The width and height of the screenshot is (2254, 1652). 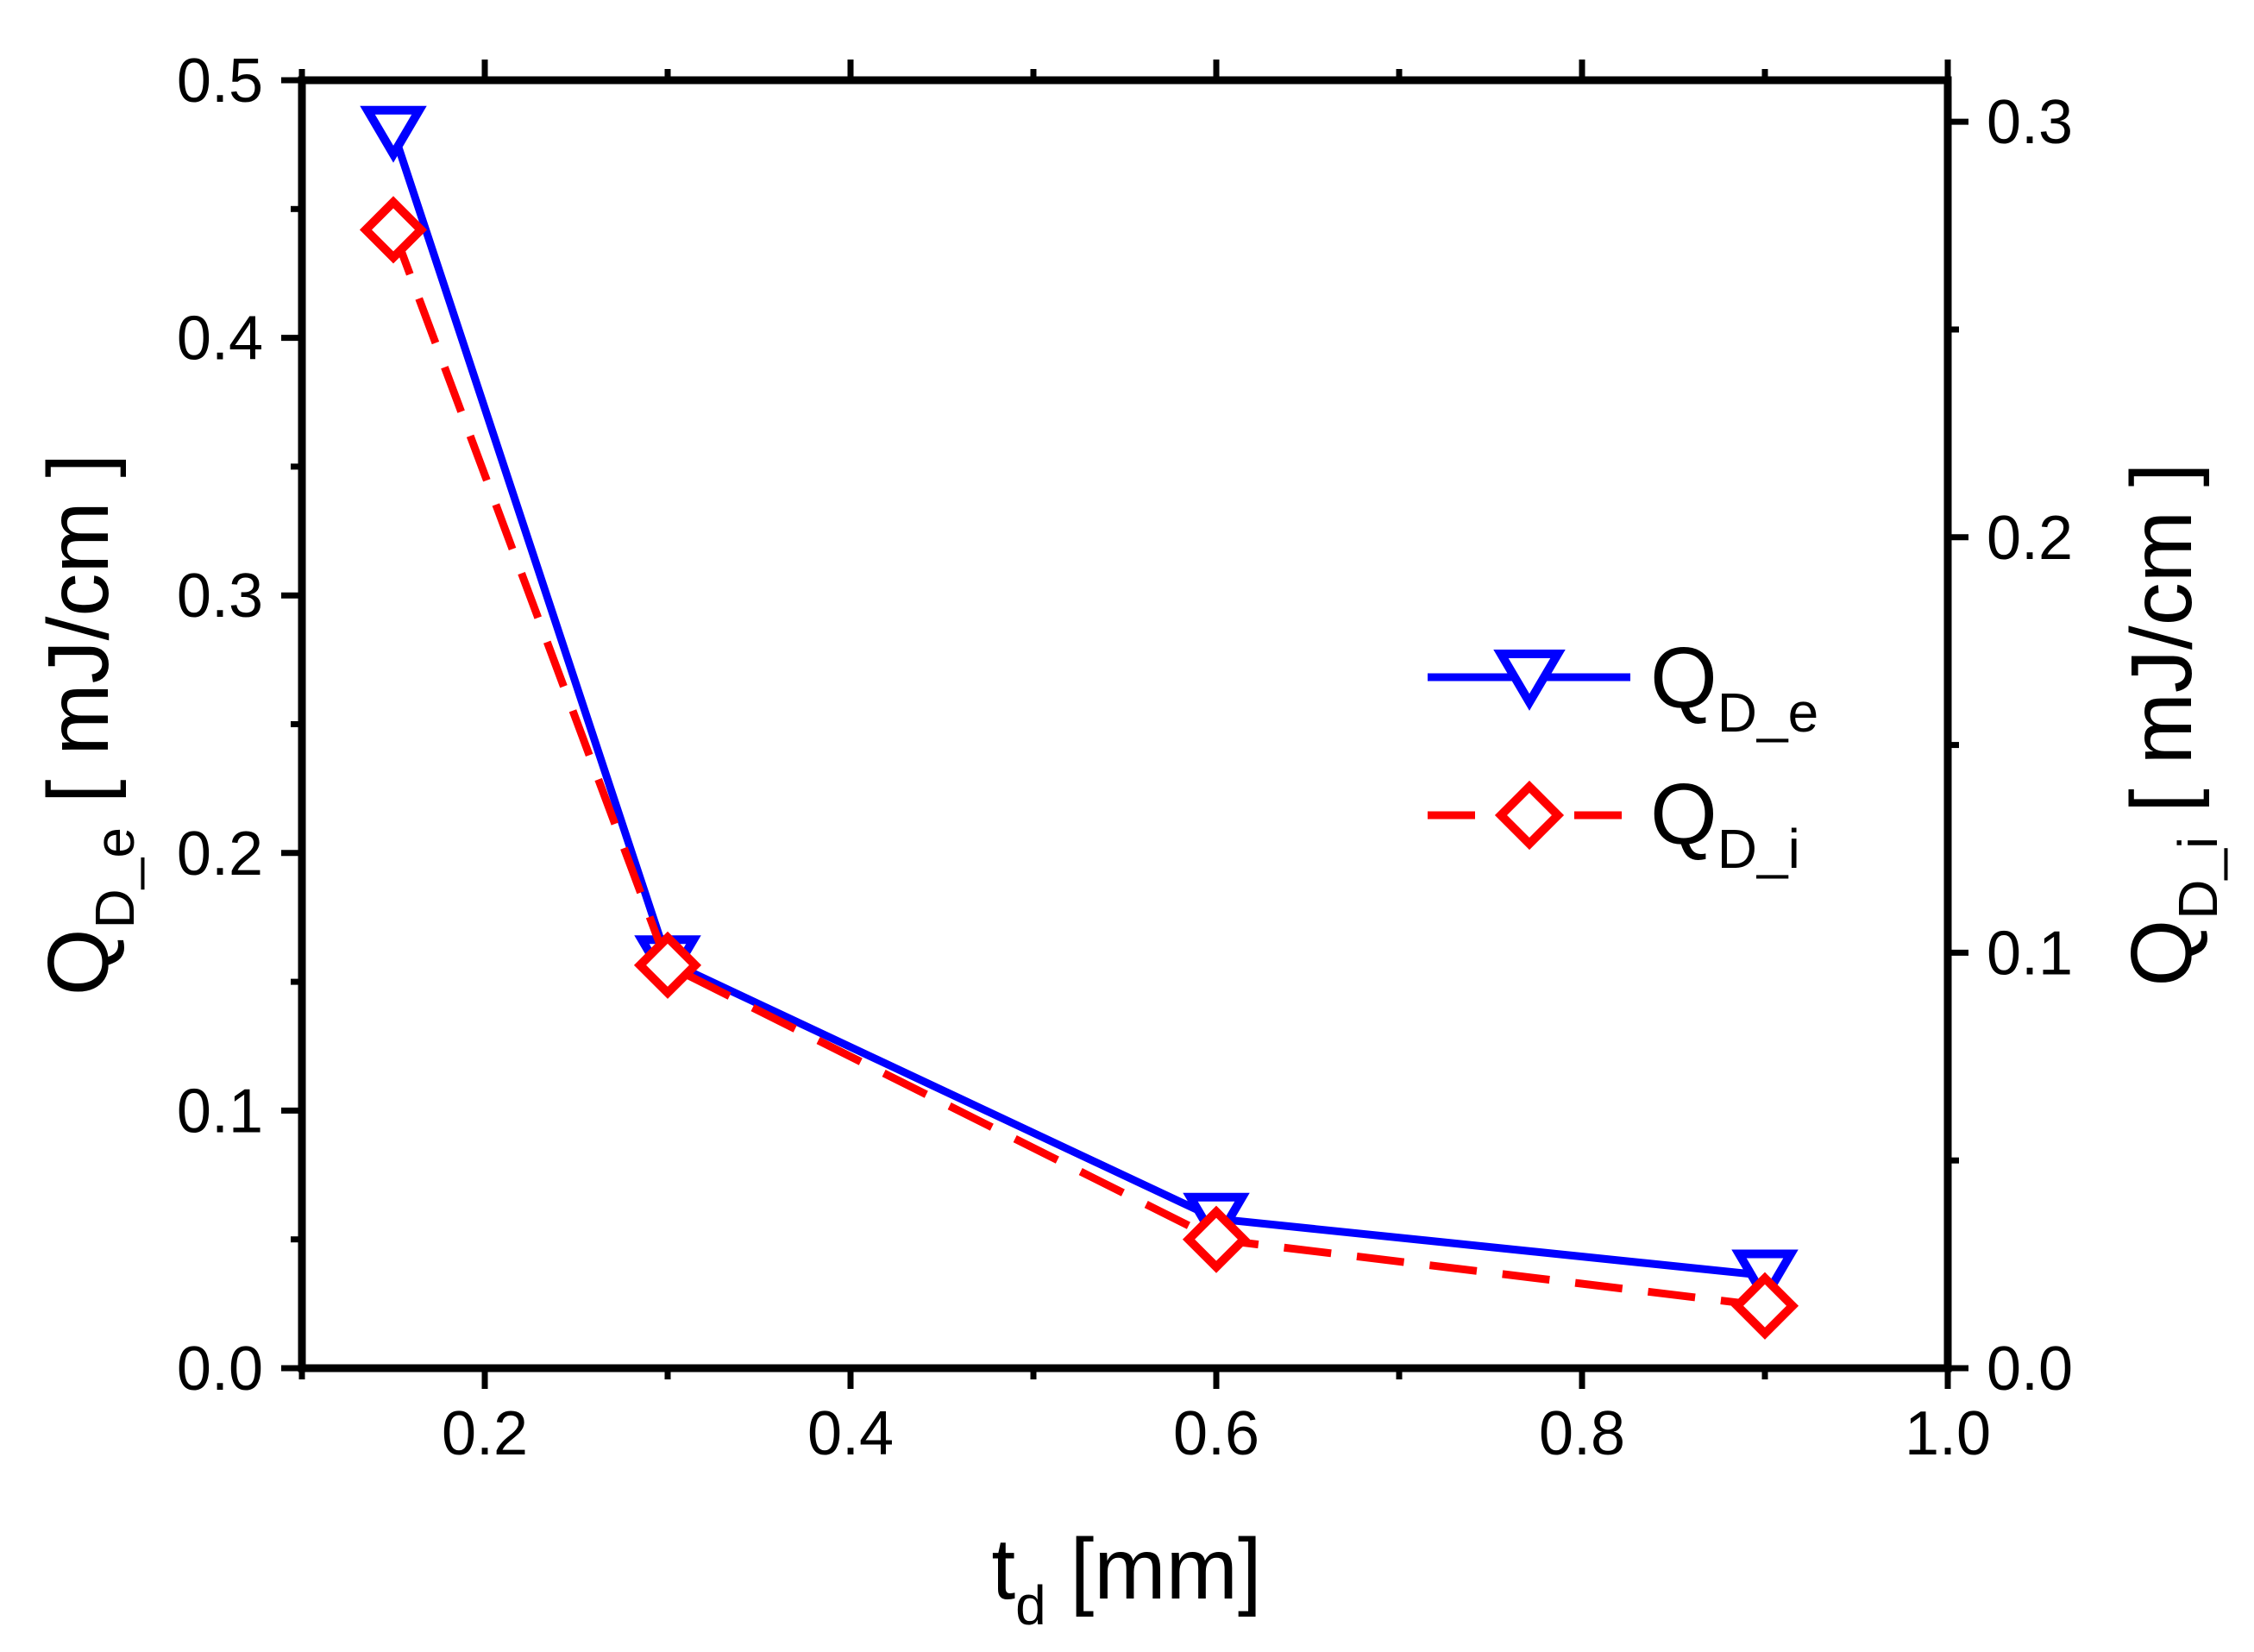 I want to click on y-axis-right-title-sub: D_i, so click(x=2198, y=878).